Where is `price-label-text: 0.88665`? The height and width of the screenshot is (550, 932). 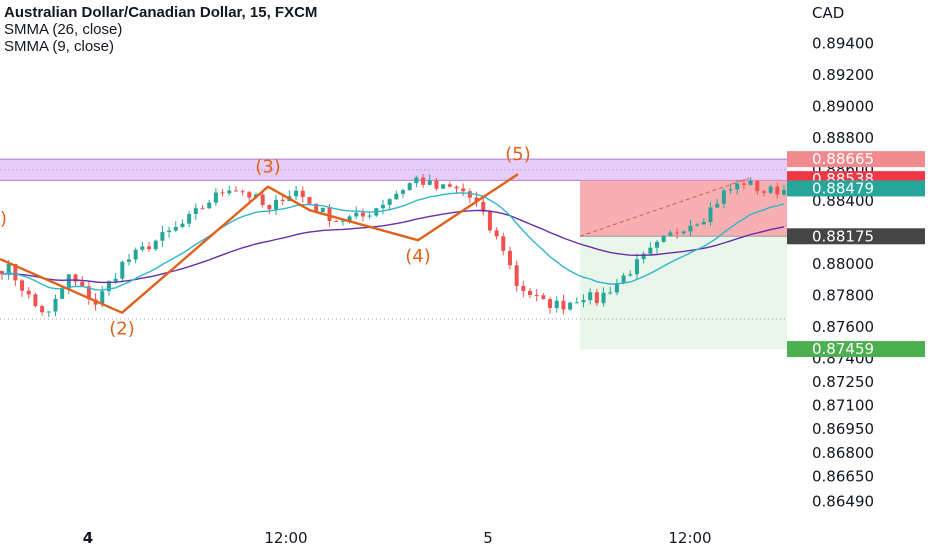
price-label-text: 0.88665 is located at coordinates (843, 159).